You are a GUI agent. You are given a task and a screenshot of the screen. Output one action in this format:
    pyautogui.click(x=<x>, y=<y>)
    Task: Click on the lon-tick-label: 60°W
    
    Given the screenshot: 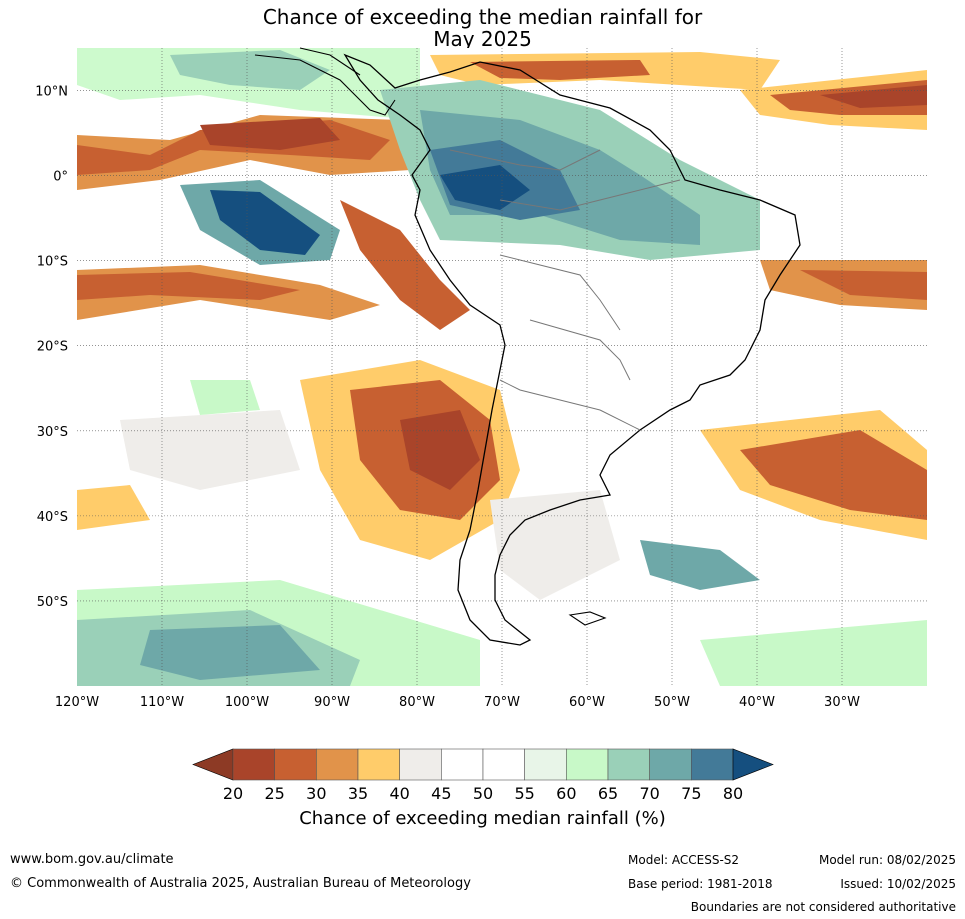 What is the action you would take?
    pyautogui.click(x=587, y=702)
    